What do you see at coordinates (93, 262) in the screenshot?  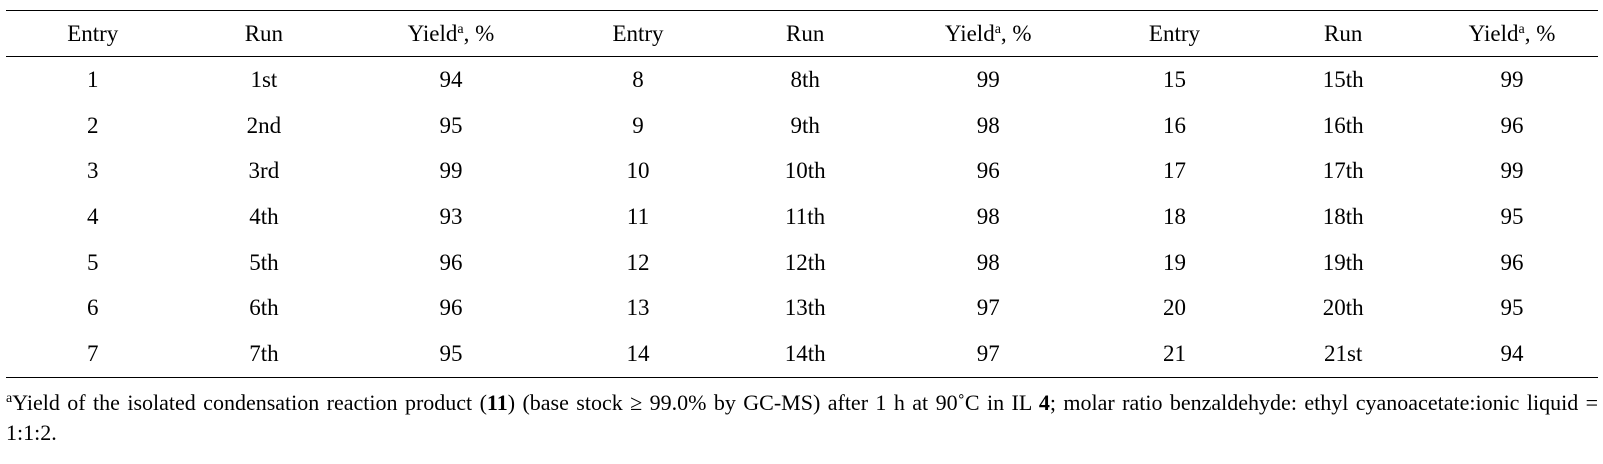 I see `table-cell: 5` at bounding box center [93, 262].